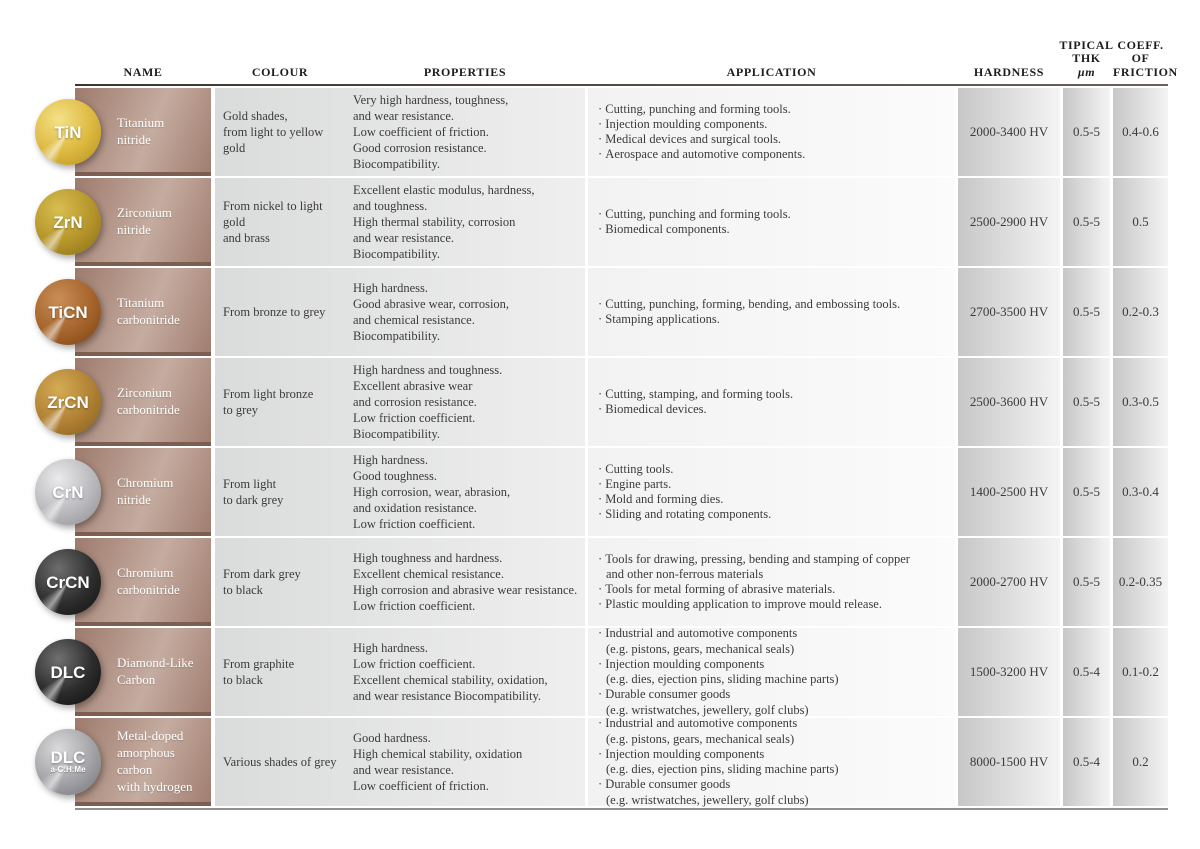  What do you see at coordinates (1009, 132) in the screenshot?
I see `hardness-cell: 2000-3400 HV` at bounding box center [1009, 132].